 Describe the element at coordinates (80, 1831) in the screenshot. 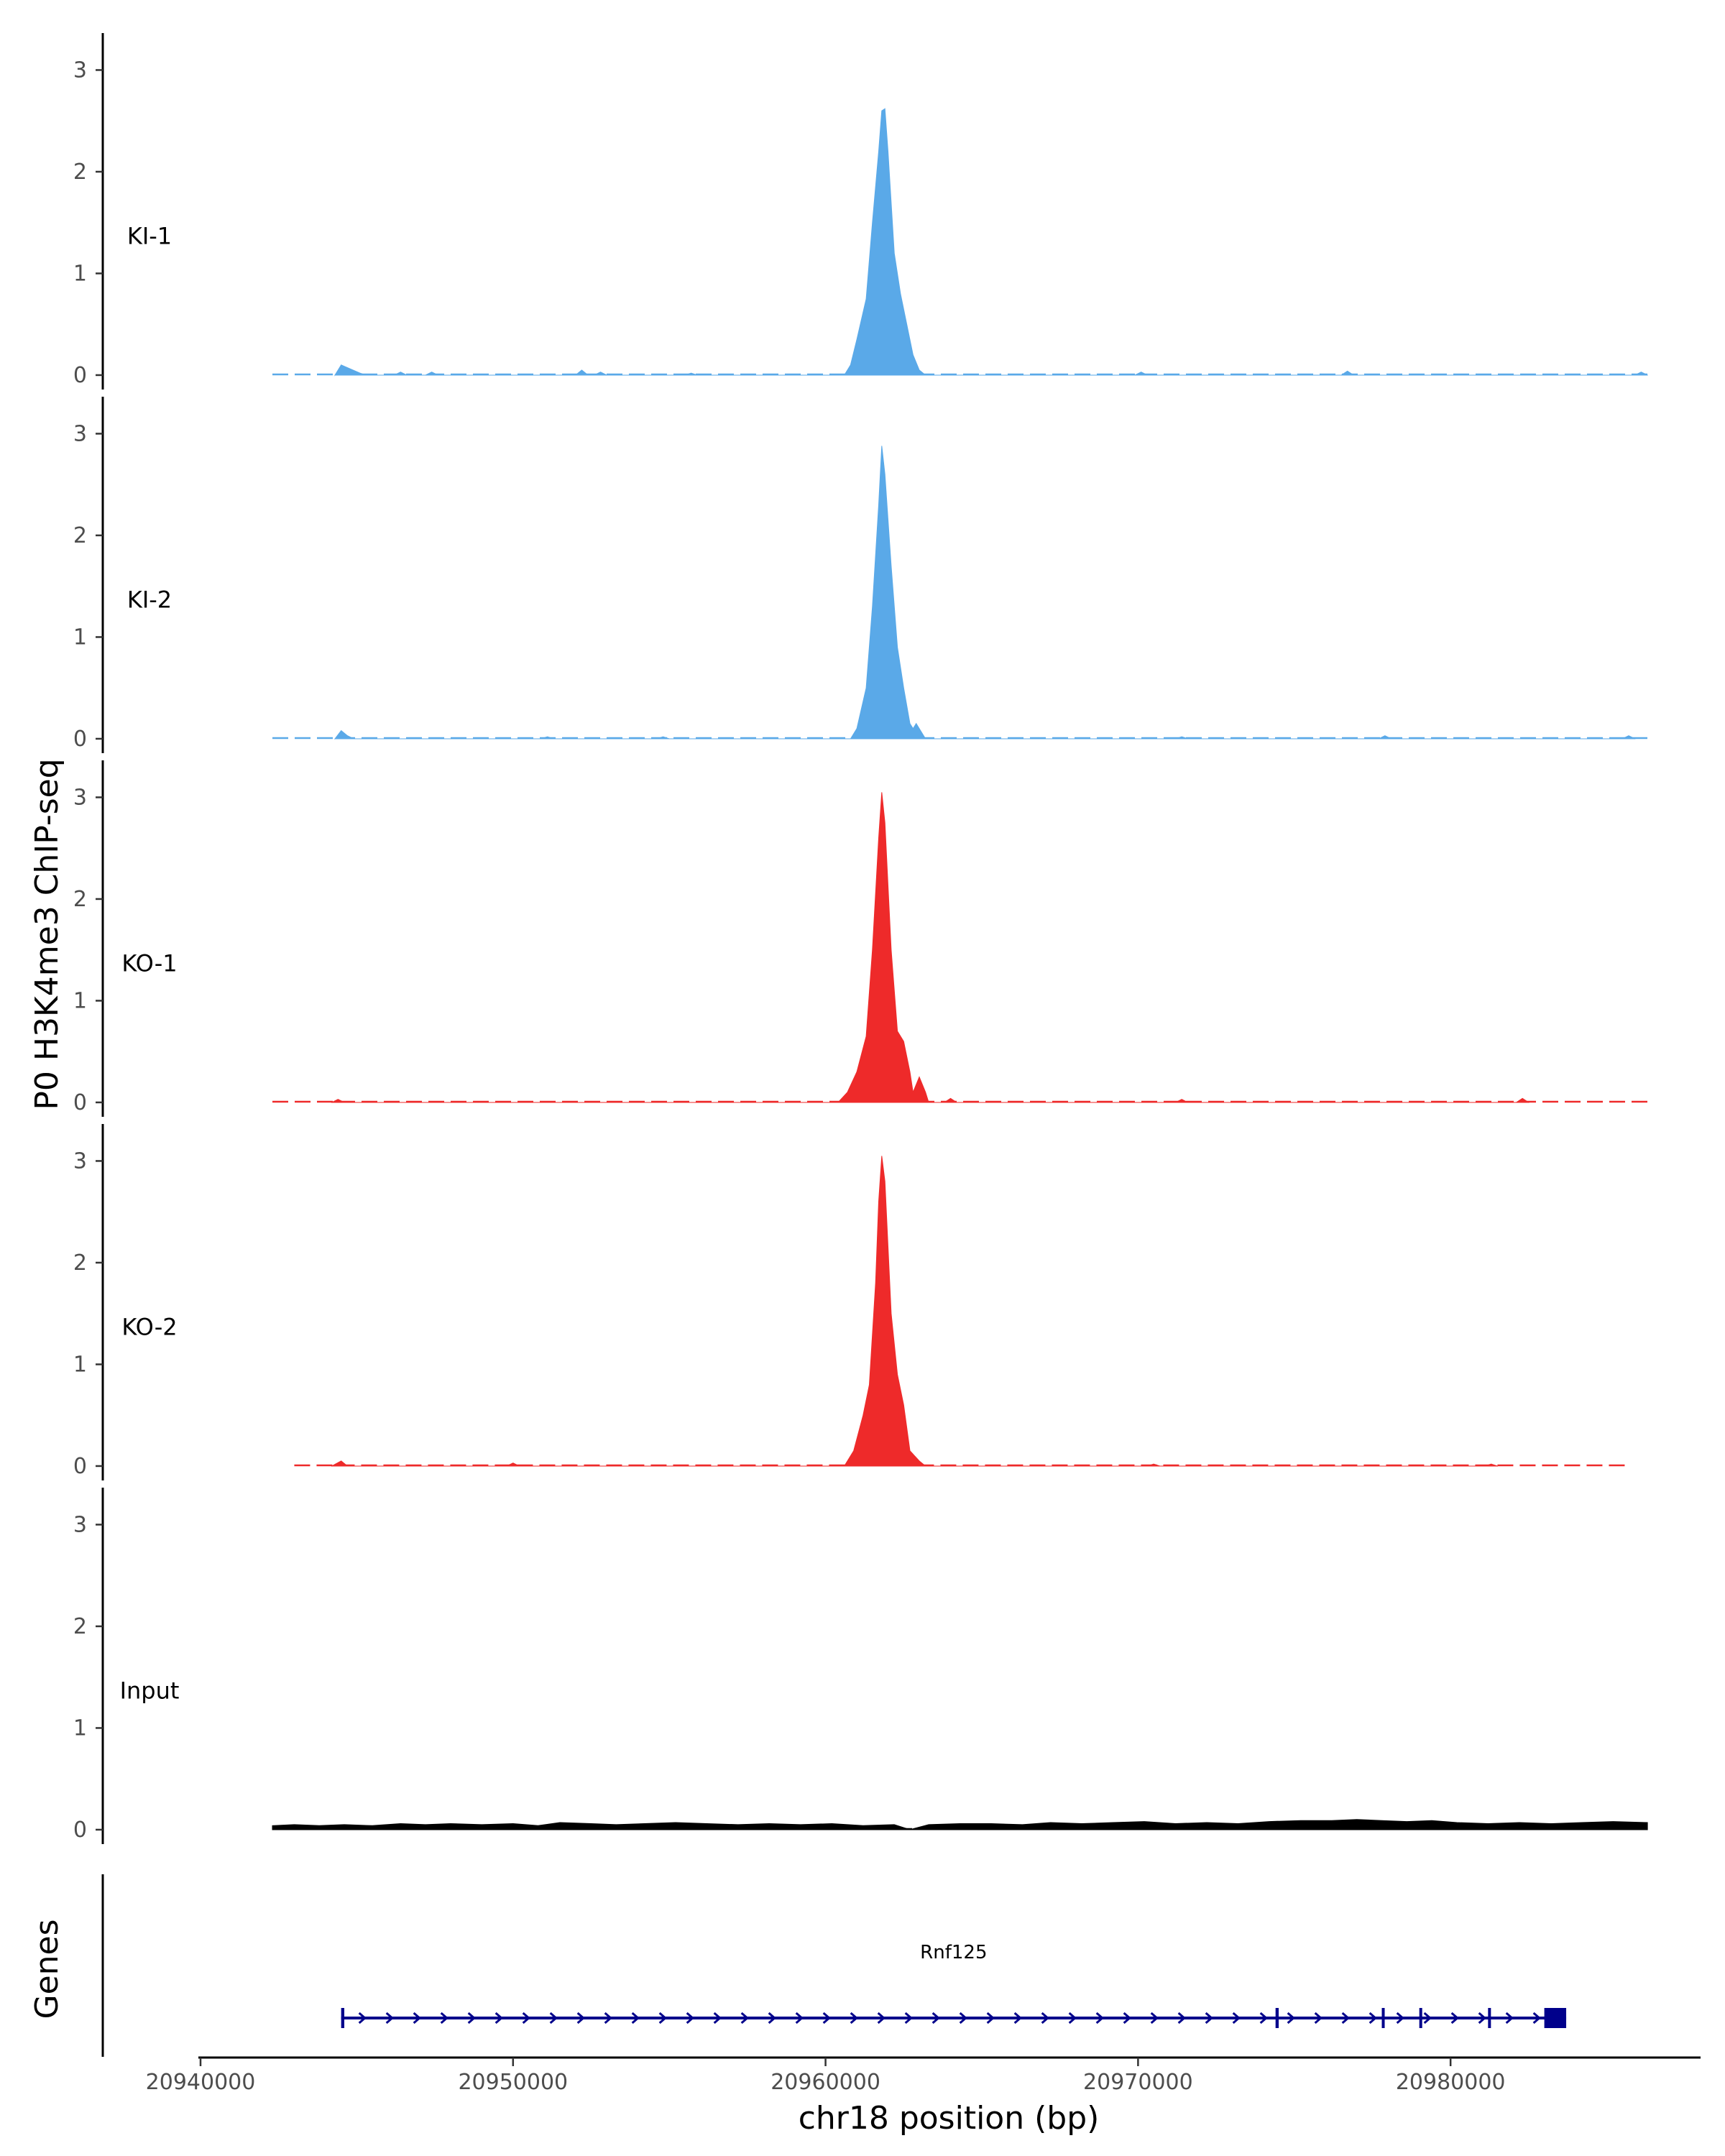

I see `track-input-y-tick-label: 0` at that location.